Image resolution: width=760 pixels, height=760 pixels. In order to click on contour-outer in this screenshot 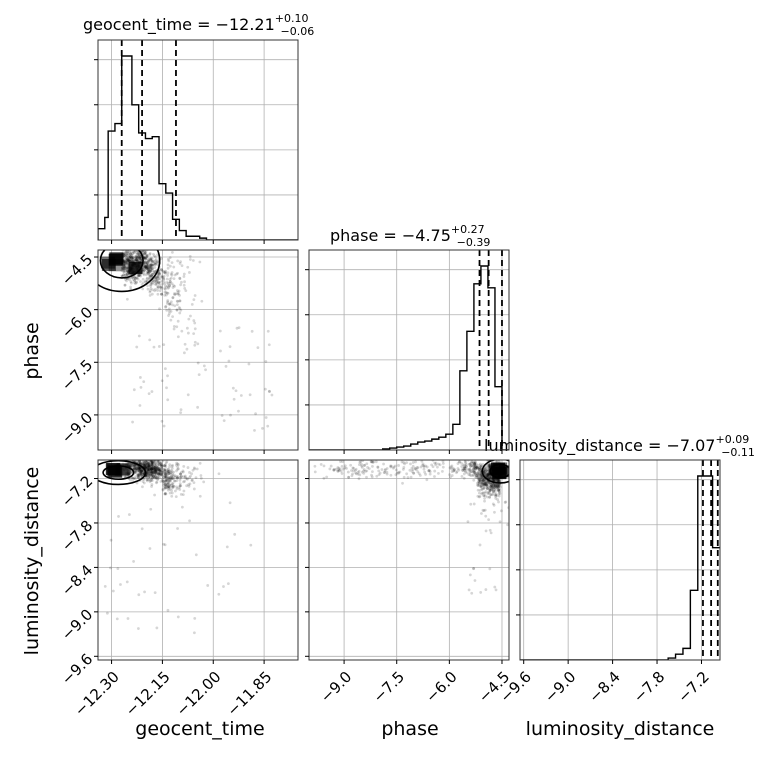, I will do `click(495, 472)`.